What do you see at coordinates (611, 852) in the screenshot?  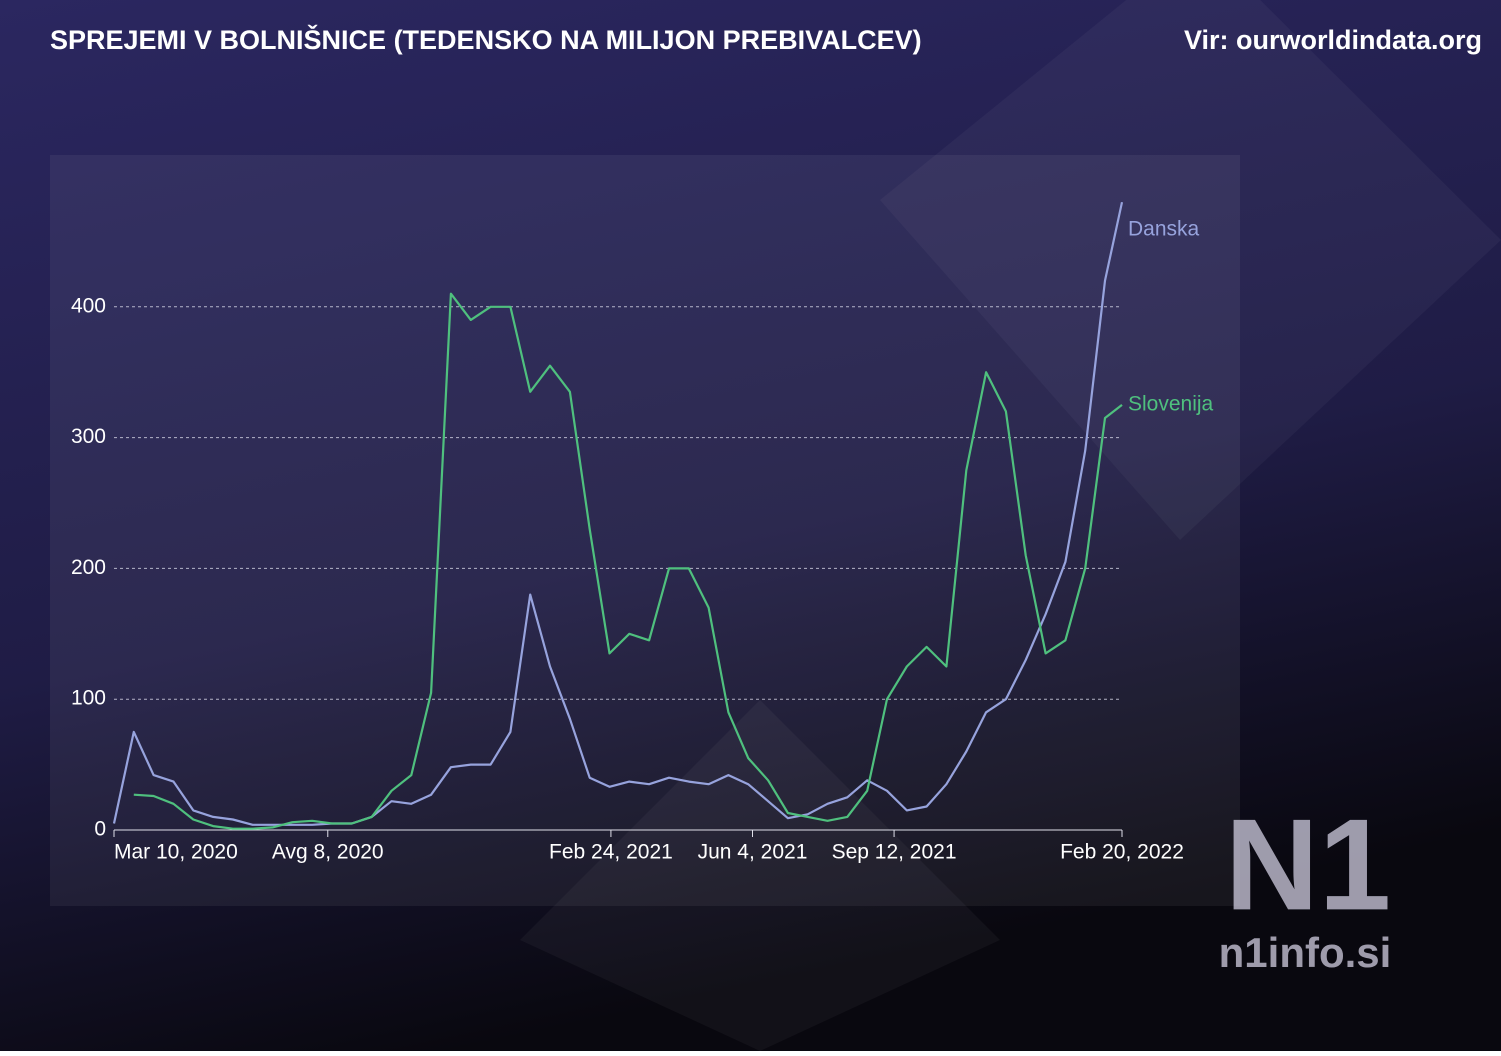 I see `x-tick-label: Feb 24, 2021` at bounding box center [611, 852].